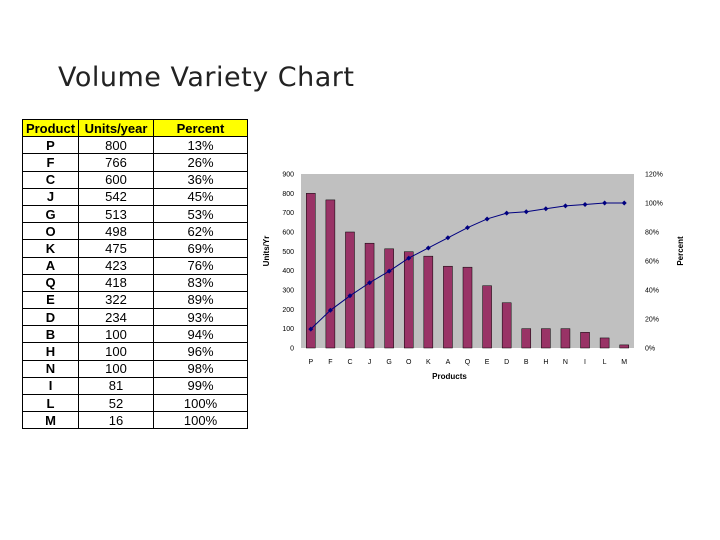  Describe the element at coordinates (330, 362) in the screenshot. I see `x-tick-label: F` at that location.